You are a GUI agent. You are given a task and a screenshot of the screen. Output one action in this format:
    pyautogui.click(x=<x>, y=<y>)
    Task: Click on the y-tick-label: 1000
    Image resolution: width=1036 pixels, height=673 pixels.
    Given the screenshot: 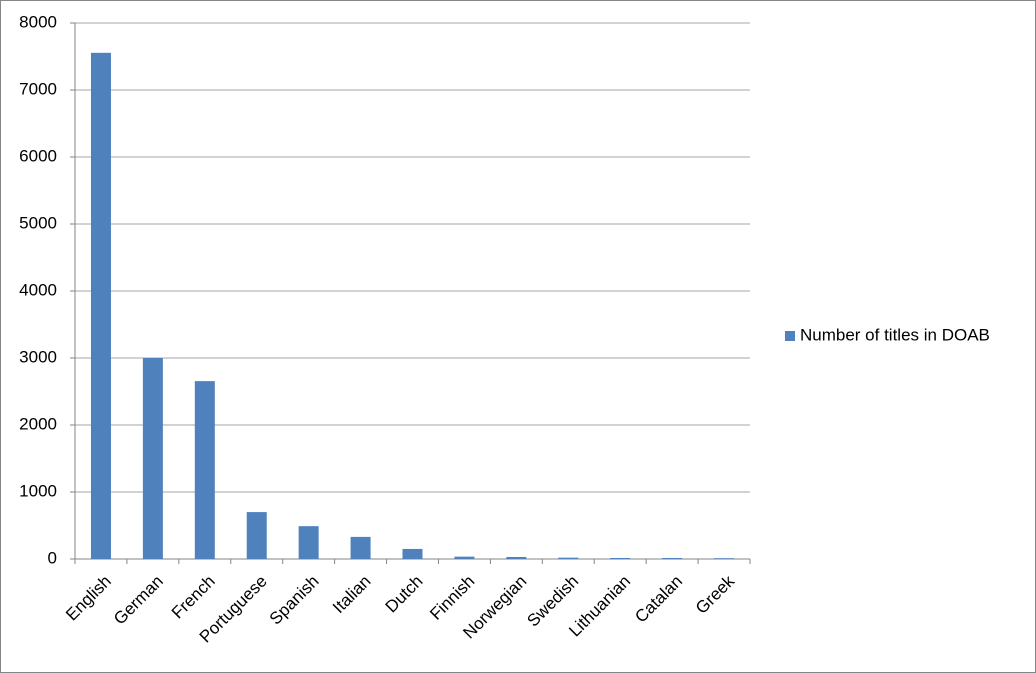 What is the action you would take?
    pyautogui.click(x=38, y=490)
    